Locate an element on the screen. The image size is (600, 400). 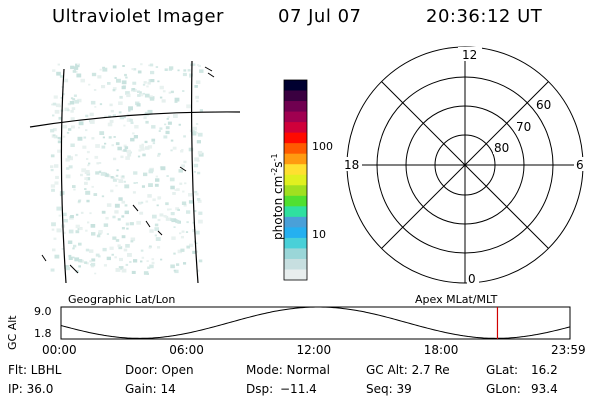
mode-label: Mode: Normal is located at coordinates (288, 370).